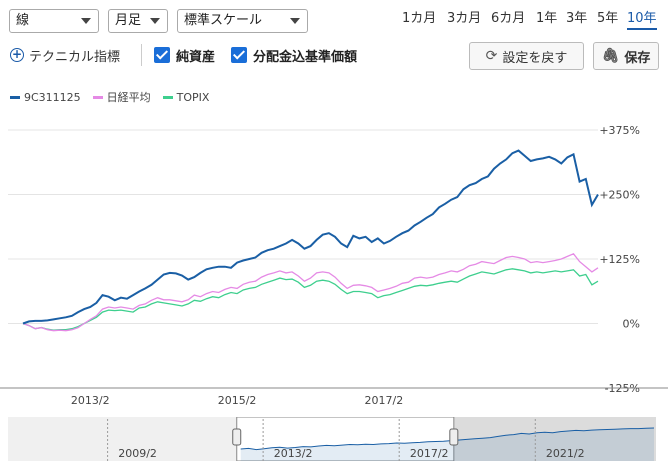 The height and width of the screenshot is (466, 668). I want to click on divider, so click(141, 55).